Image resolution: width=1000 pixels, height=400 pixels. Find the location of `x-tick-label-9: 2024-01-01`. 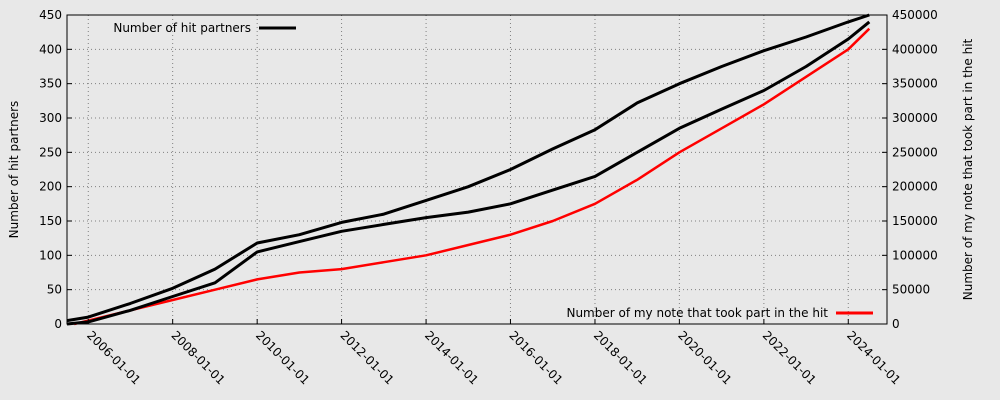

x-tick-label-9: 2024-01-01 is located at coordinates (873, 357).